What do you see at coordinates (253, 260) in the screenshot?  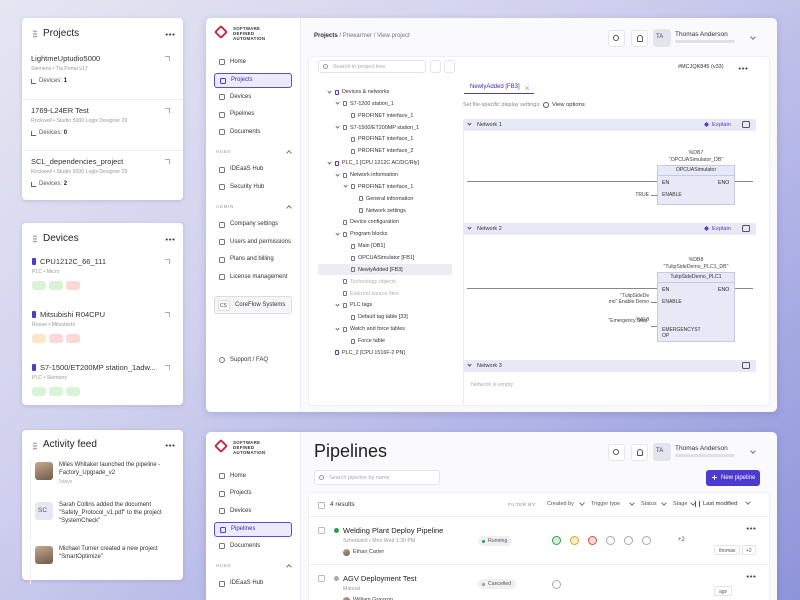 I see `nav-item: Plans and billing` at bounding box center [253, 260].